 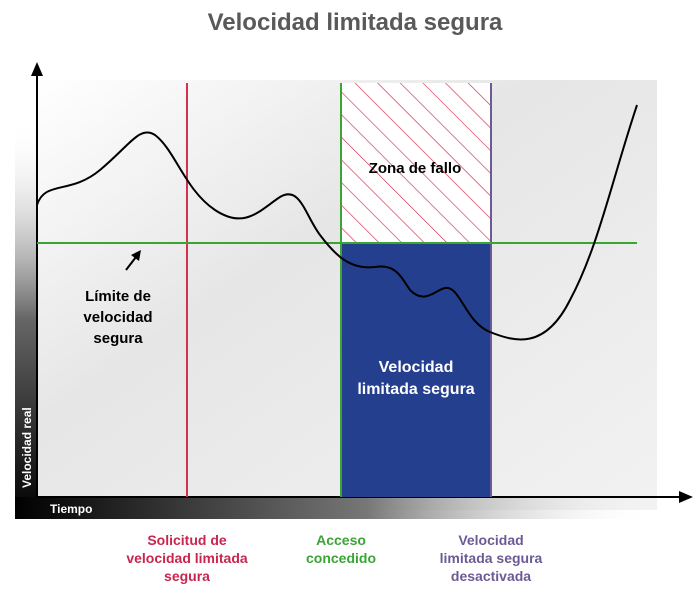 I want to click on limit-annotation: velocidad, so click(x=117, y=317).